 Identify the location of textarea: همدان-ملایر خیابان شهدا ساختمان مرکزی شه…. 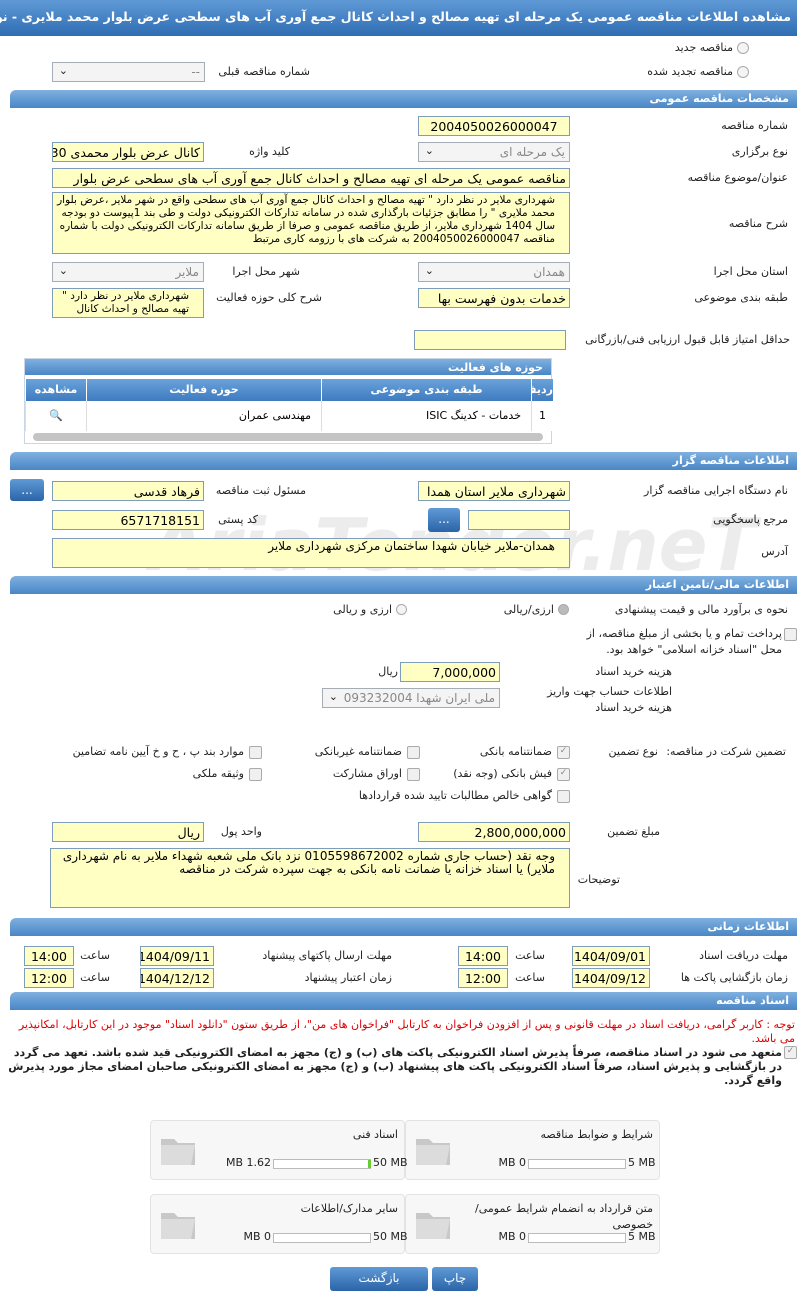
(311, 553).